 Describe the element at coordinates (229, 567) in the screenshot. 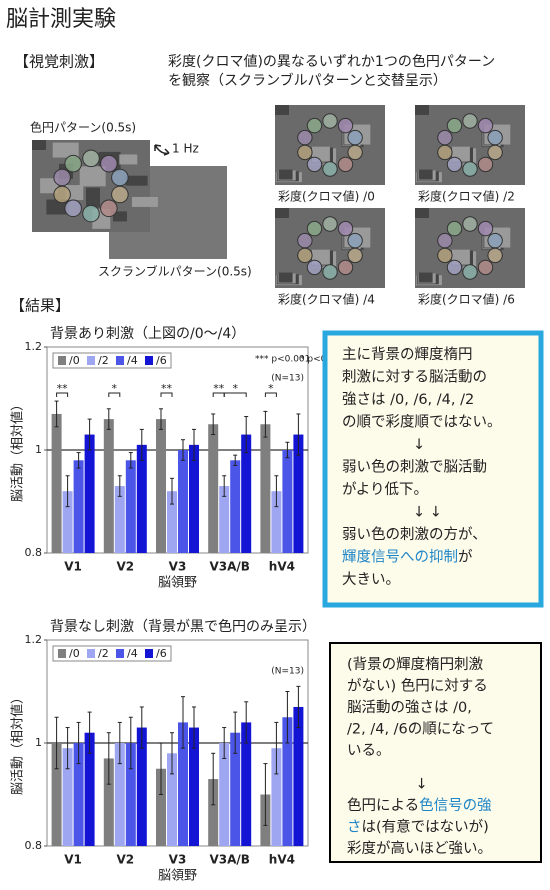

I see `x-tick-label: V3A/B` at that location.